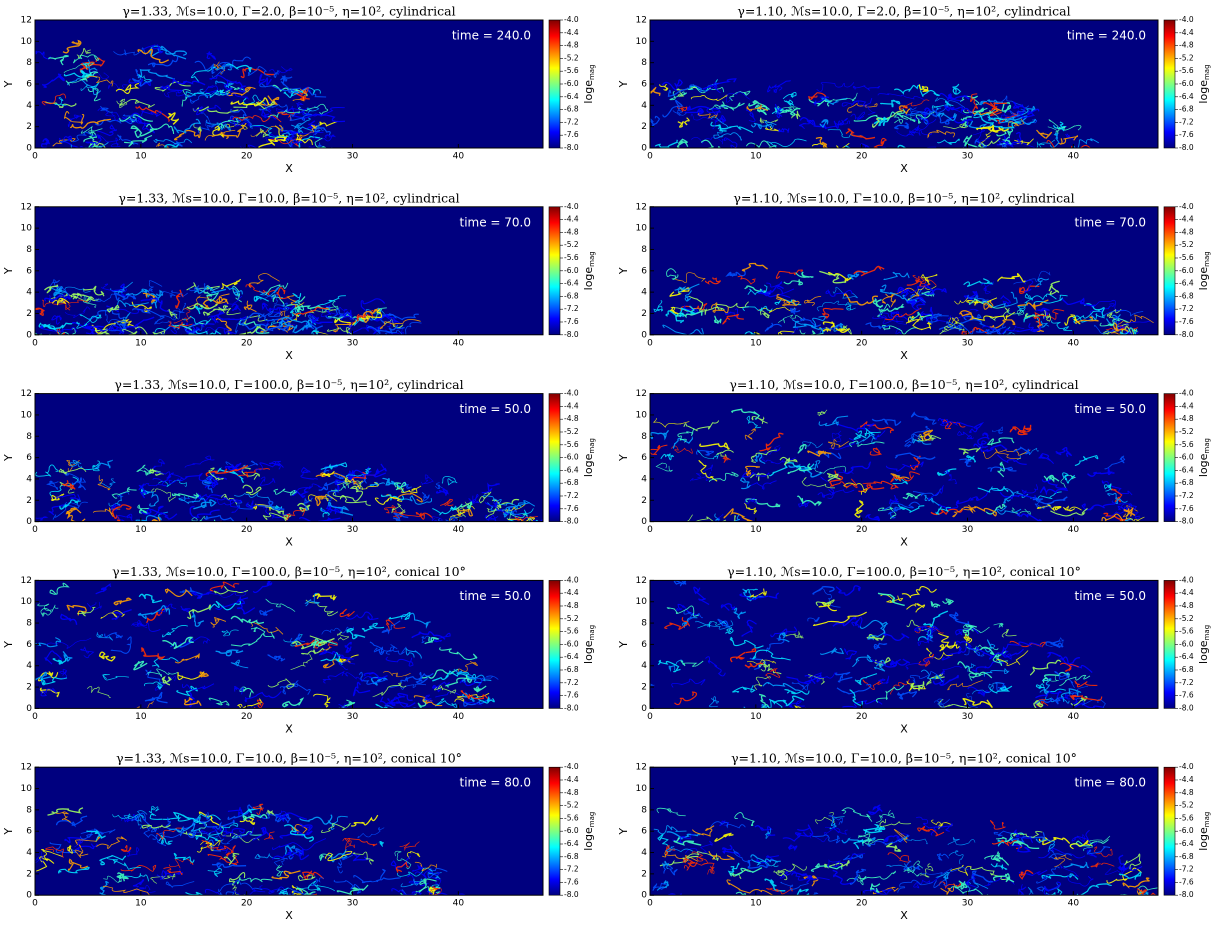 The width and height of the screenshot is (1225, 925). Describe the element at coordinates (644, 688) in the screenshot. I see `y-tick-label: 2` at that location.